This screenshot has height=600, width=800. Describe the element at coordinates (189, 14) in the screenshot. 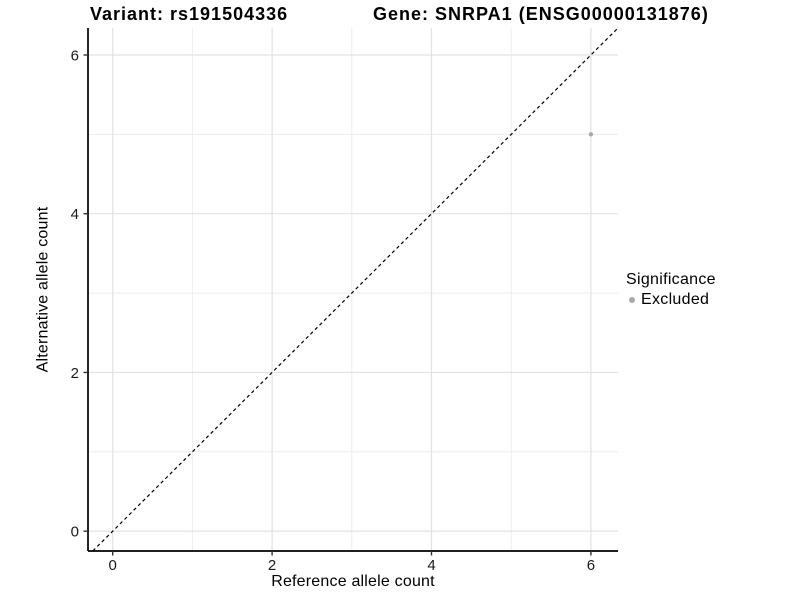

I see `plot-title-variant: Variant: rs191504336` at that location.